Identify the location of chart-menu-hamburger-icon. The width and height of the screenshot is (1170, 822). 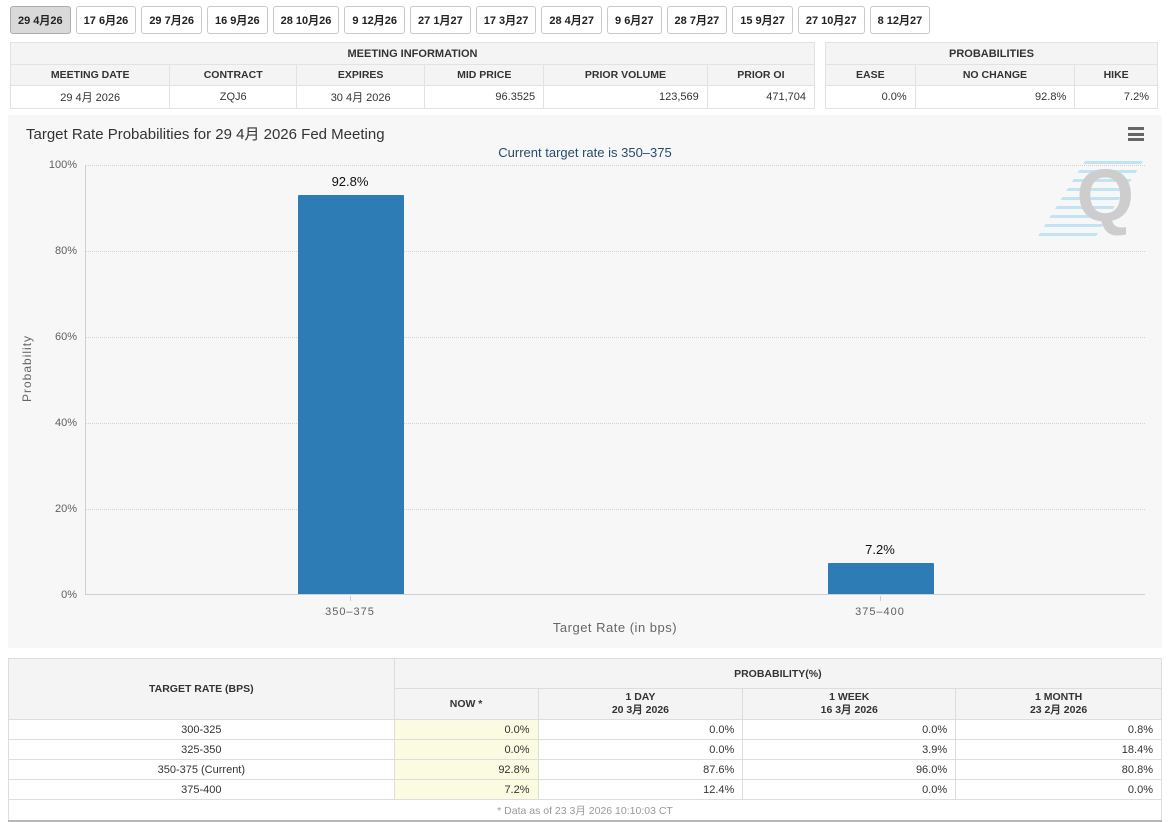
(1136, 134).